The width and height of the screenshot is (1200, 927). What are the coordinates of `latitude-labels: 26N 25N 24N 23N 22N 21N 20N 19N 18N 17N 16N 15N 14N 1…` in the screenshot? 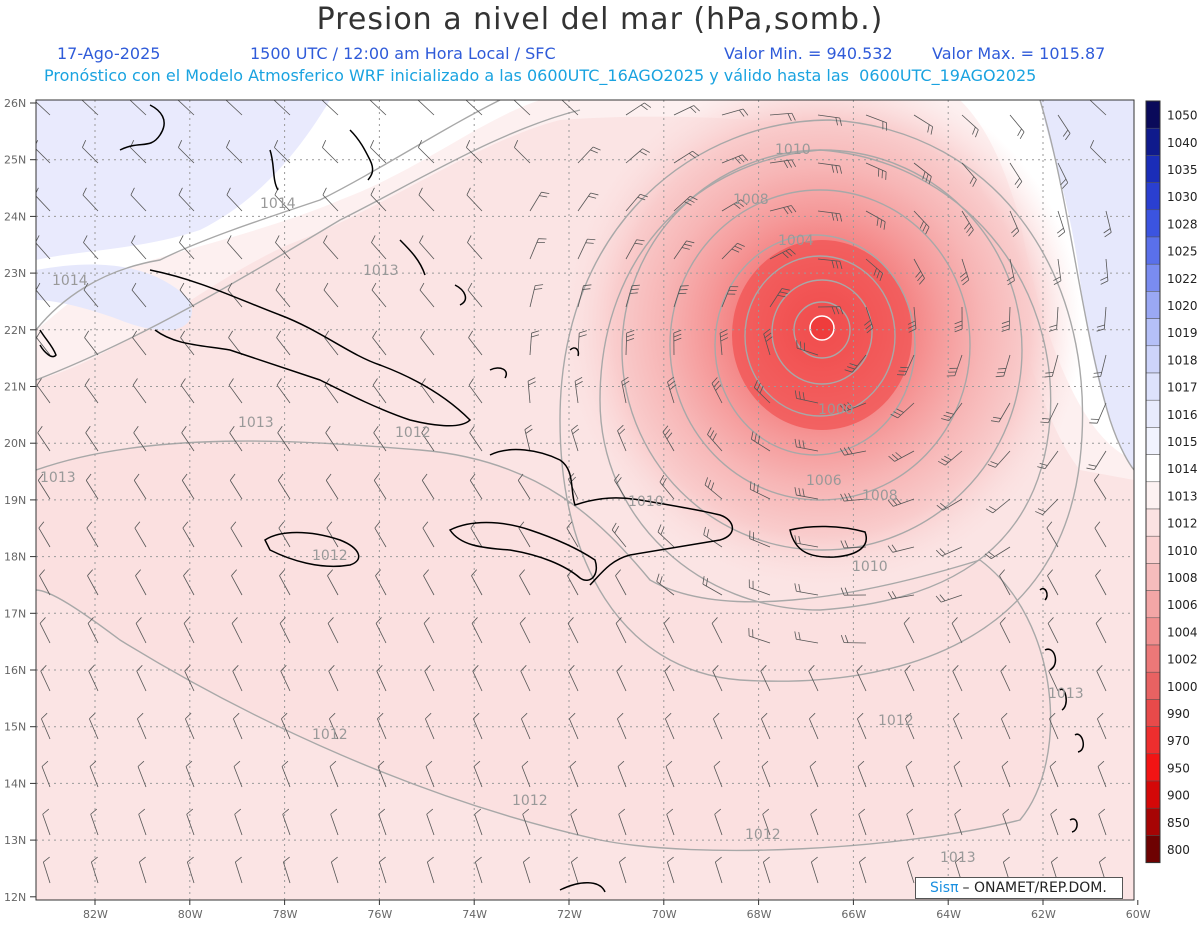 It's located at (20, 500).